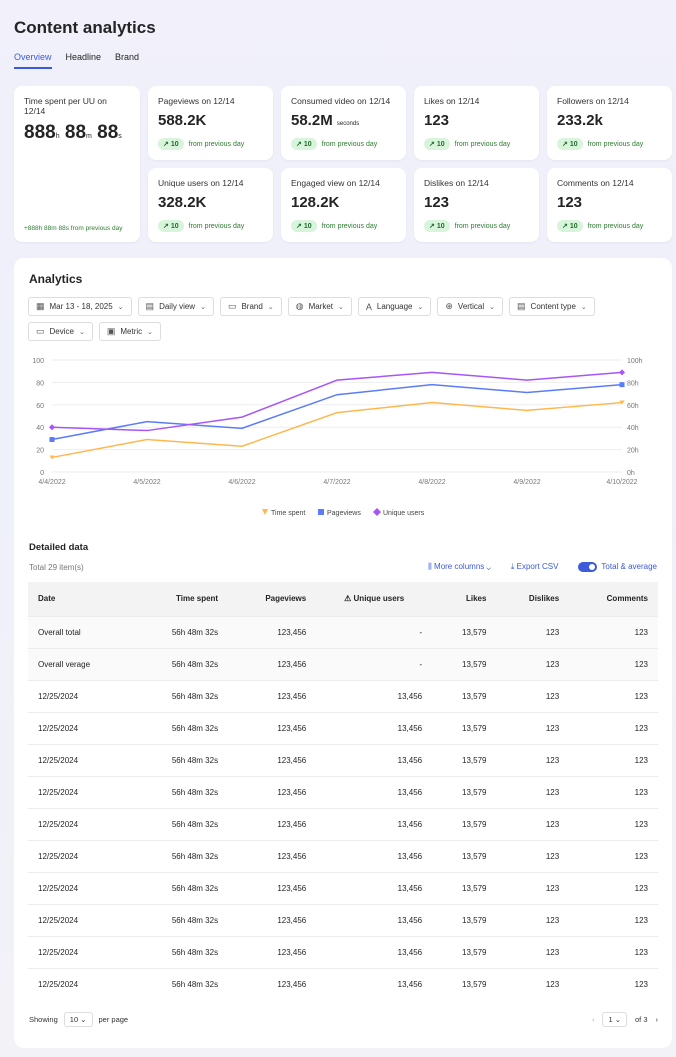 Image resolution: width=676 pixels, height=1057 pixels. Describe the element at coordinates (533, 599) in the screenshot. I see `column-header: Dislikes` at that location.